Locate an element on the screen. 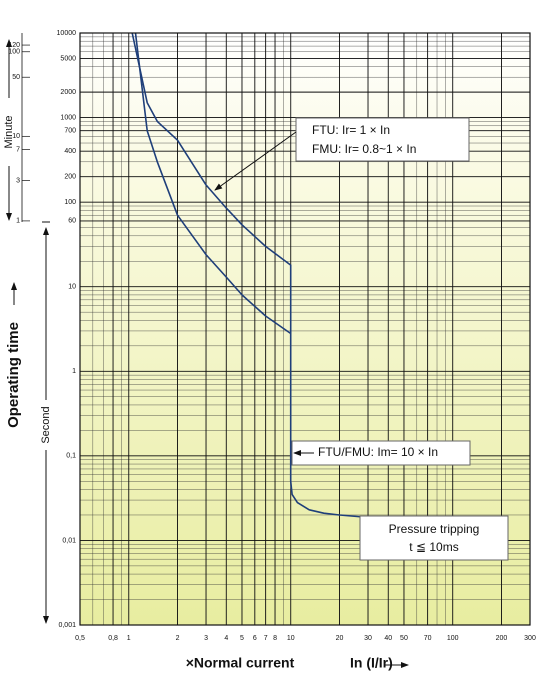  x-tick-label: 20 is located at coordinates (340, 638).